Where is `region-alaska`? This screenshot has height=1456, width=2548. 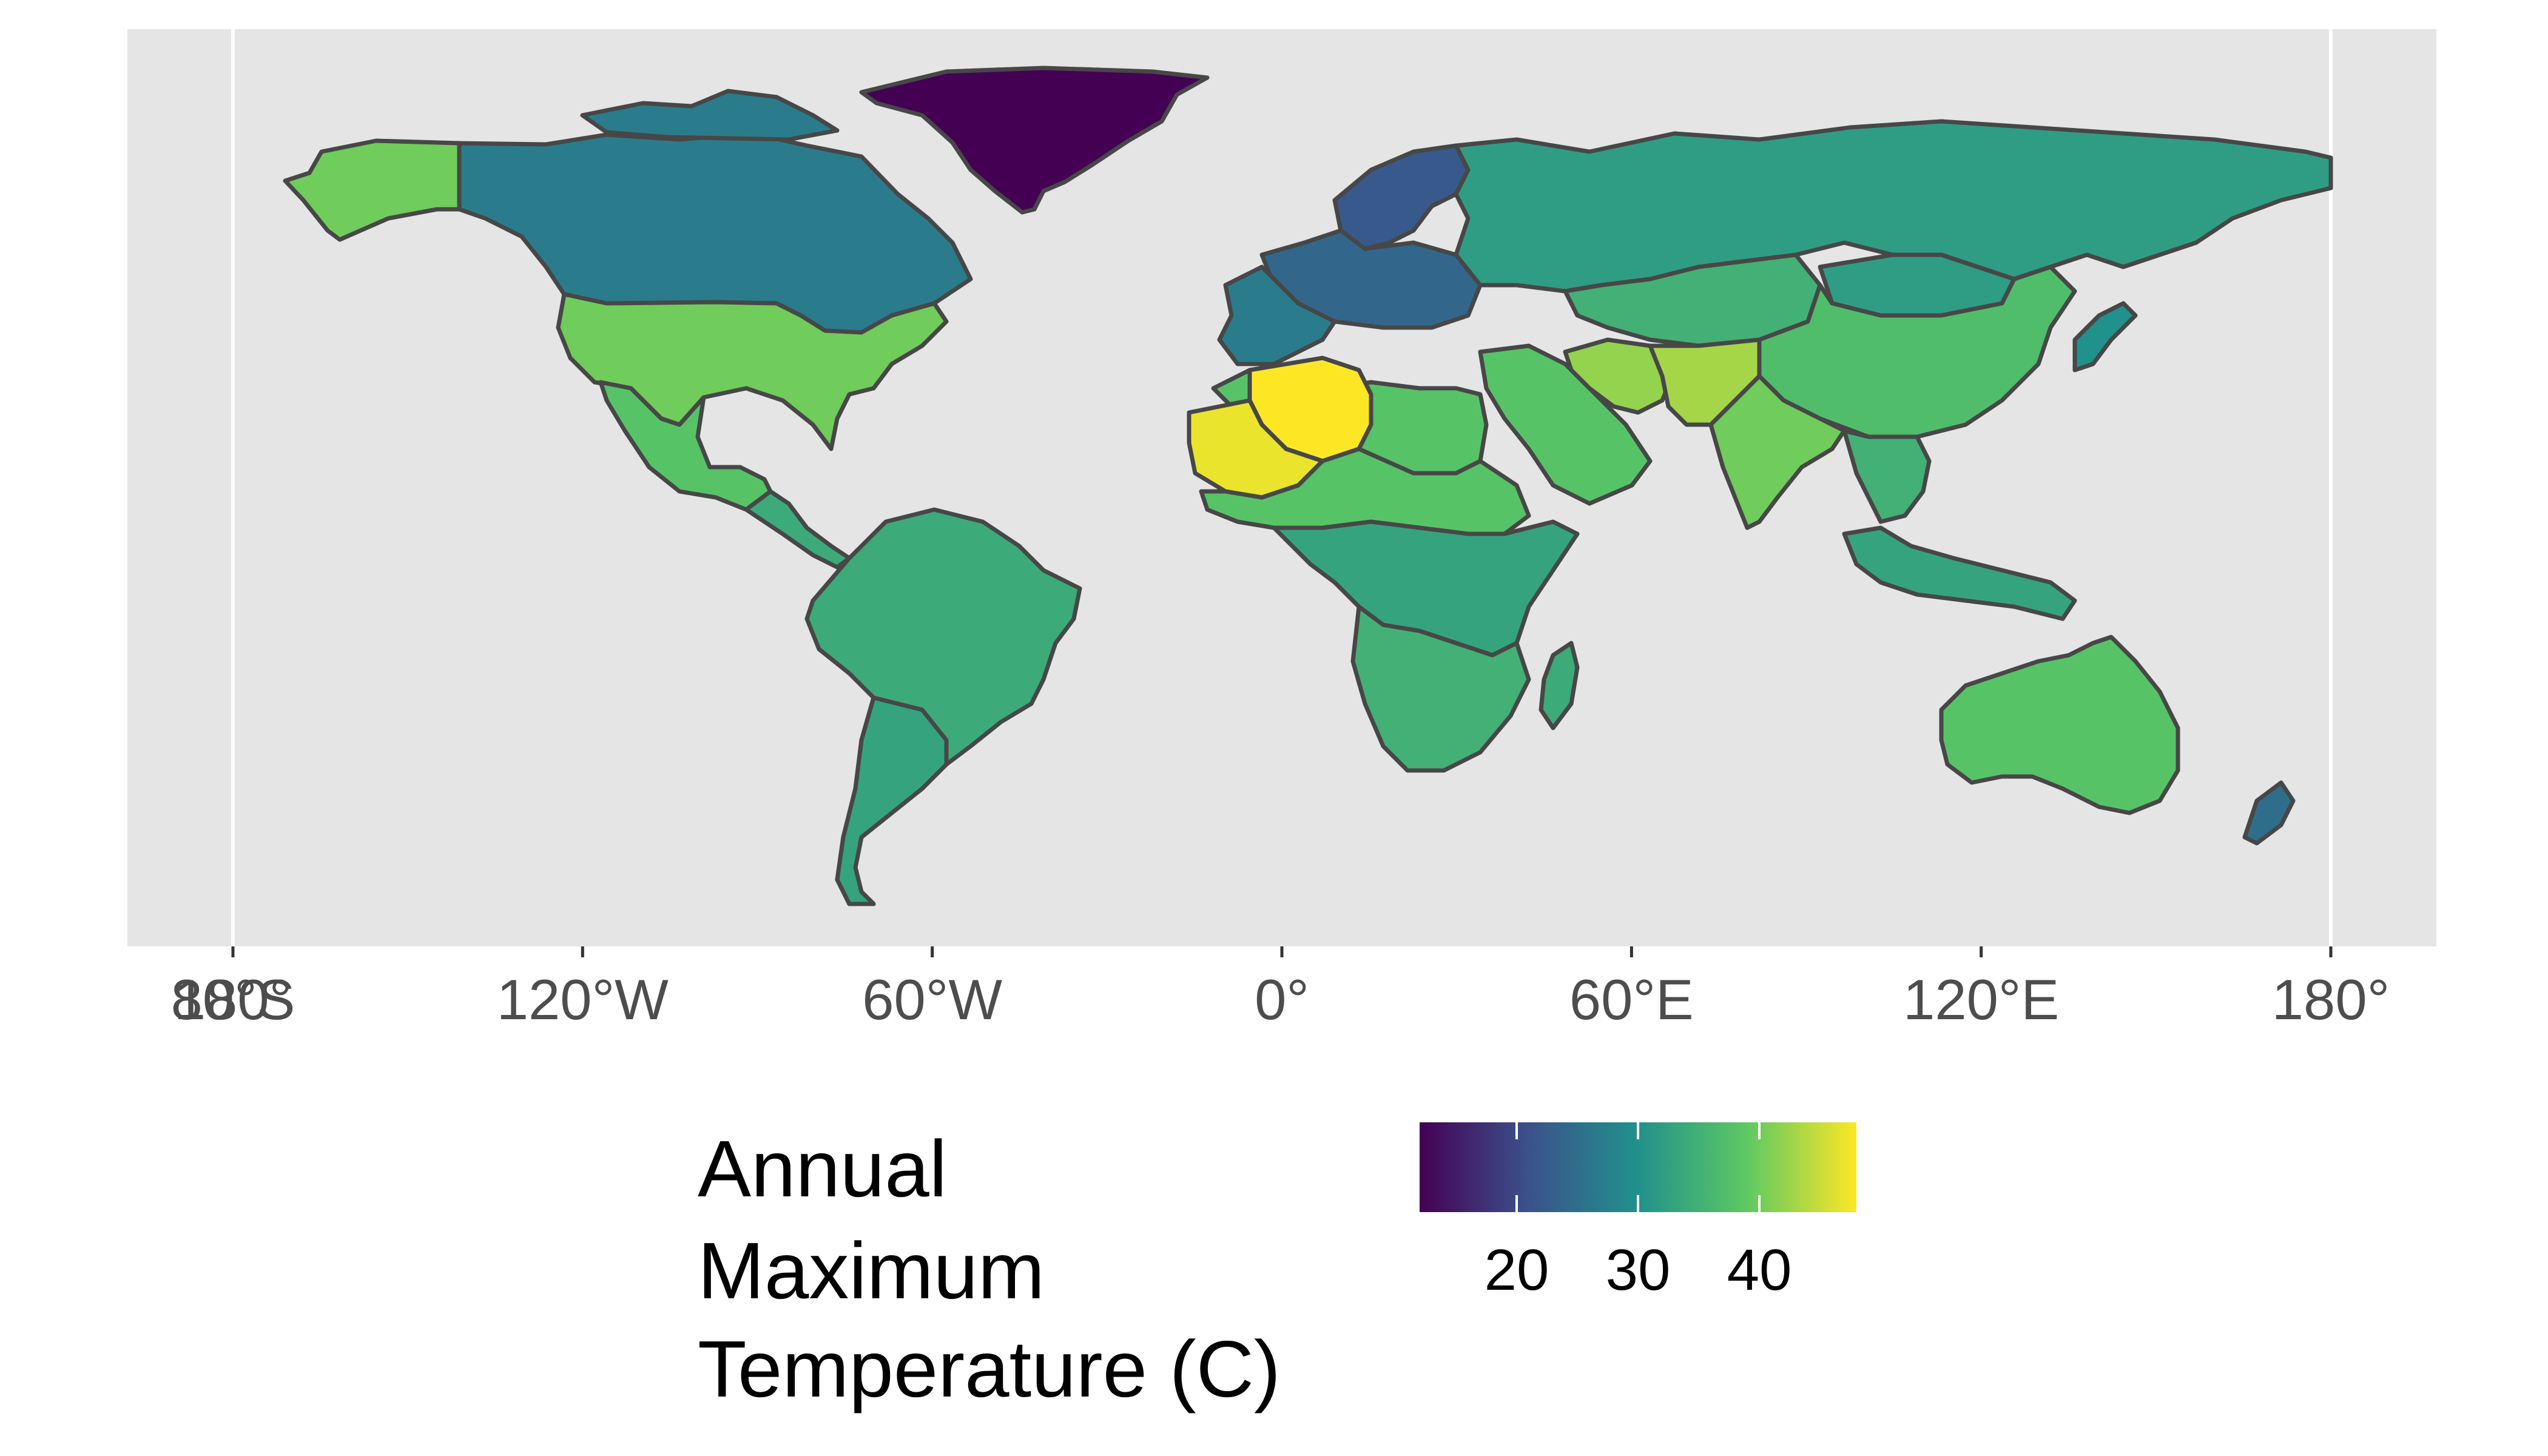
region-alaska is located at coordinates (372, 190).